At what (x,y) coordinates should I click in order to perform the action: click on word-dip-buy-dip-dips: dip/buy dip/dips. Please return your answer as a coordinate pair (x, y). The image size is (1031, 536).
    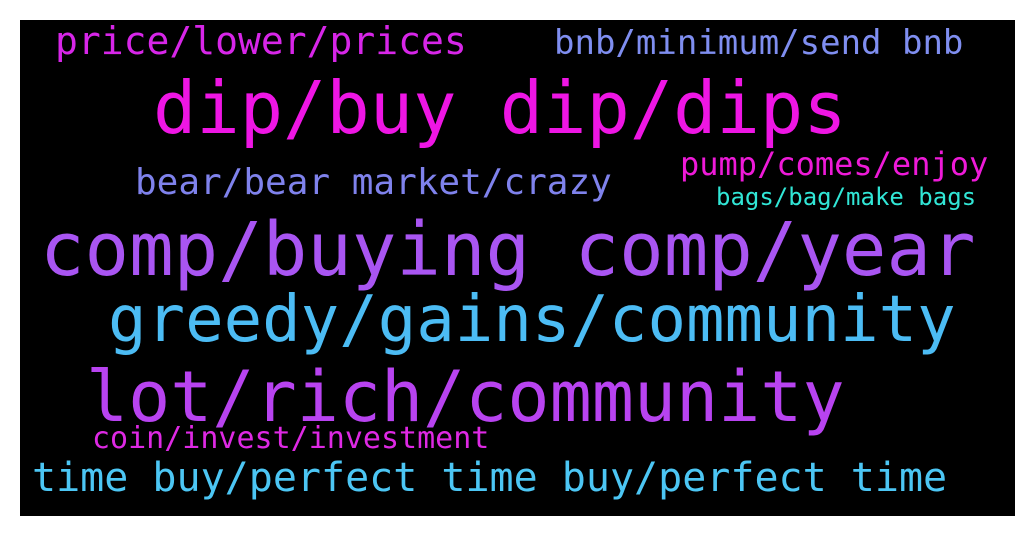
    Looking at the image, I should click on (500, 108).